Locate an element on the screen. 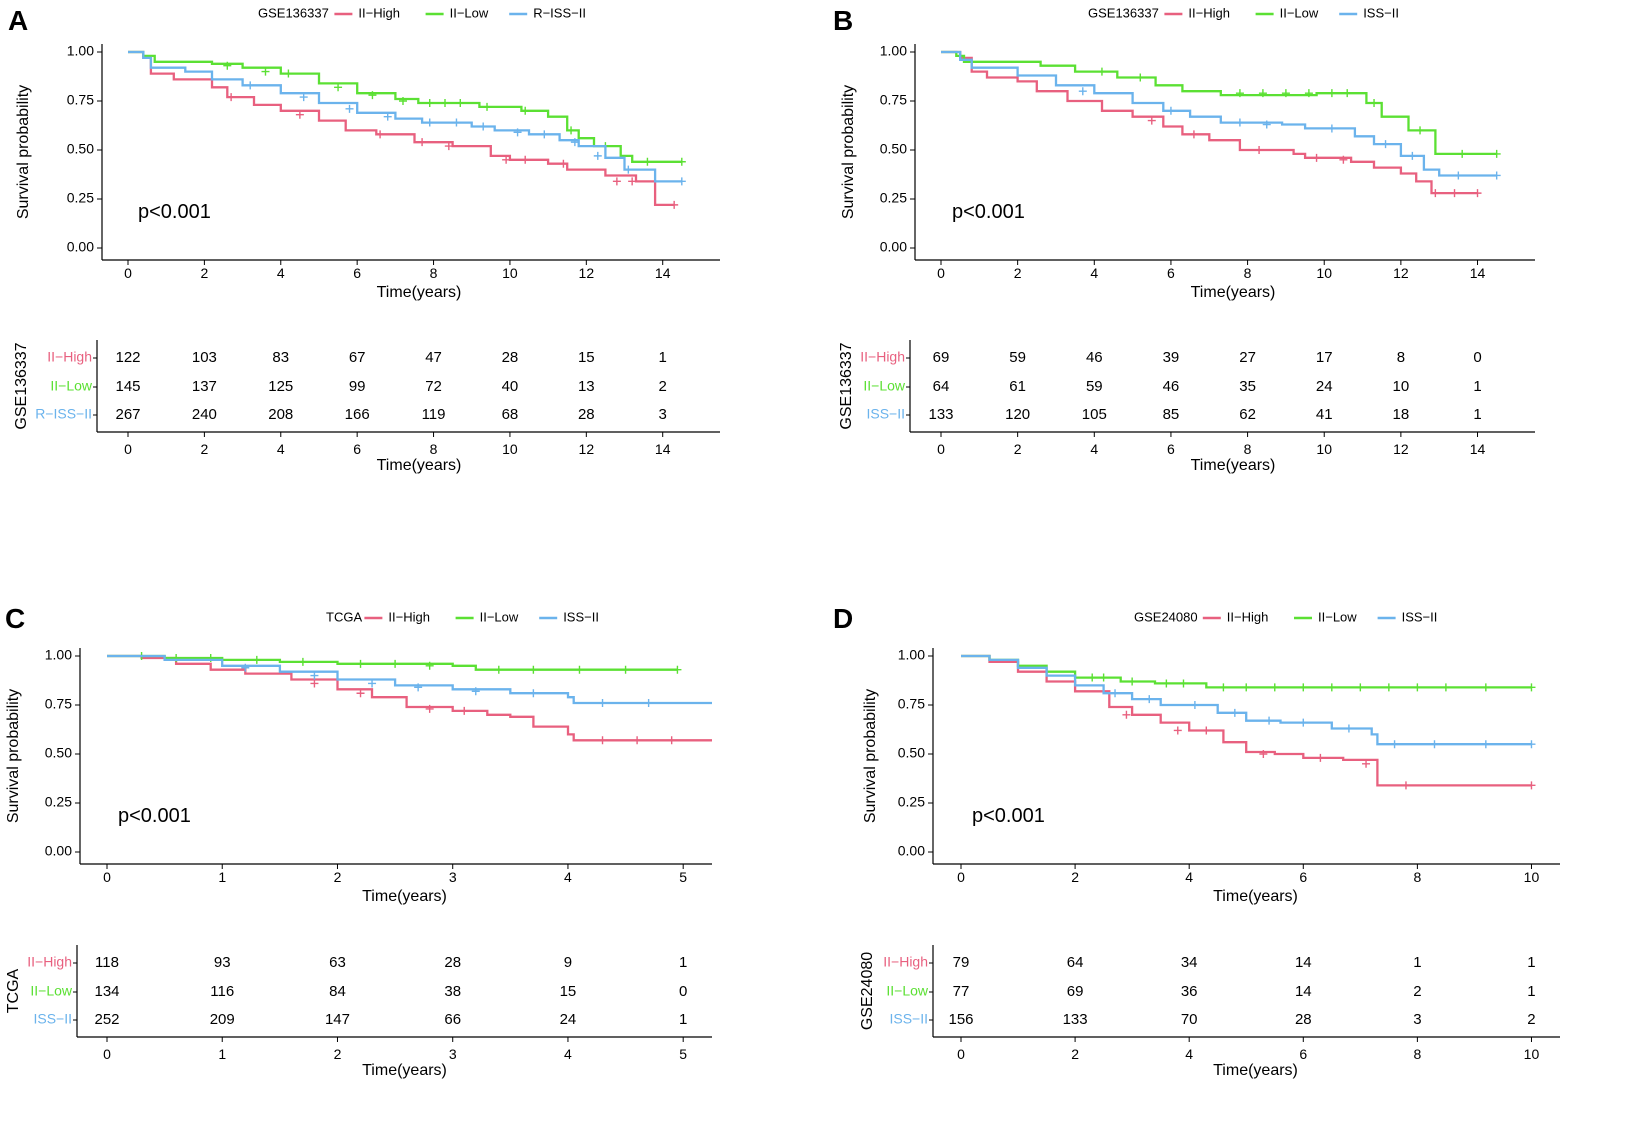  legend-entry: ISS−II is located at coordinates (581, 616).